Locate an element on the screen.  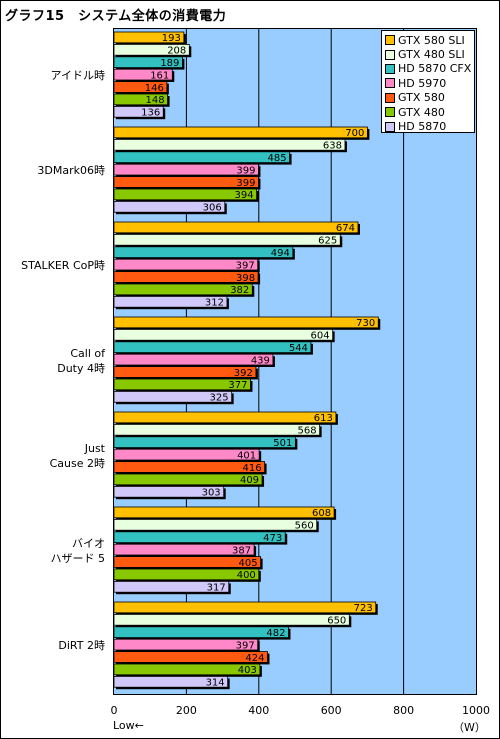
bar-value-label: 604 is located at coordinates (320, 336).